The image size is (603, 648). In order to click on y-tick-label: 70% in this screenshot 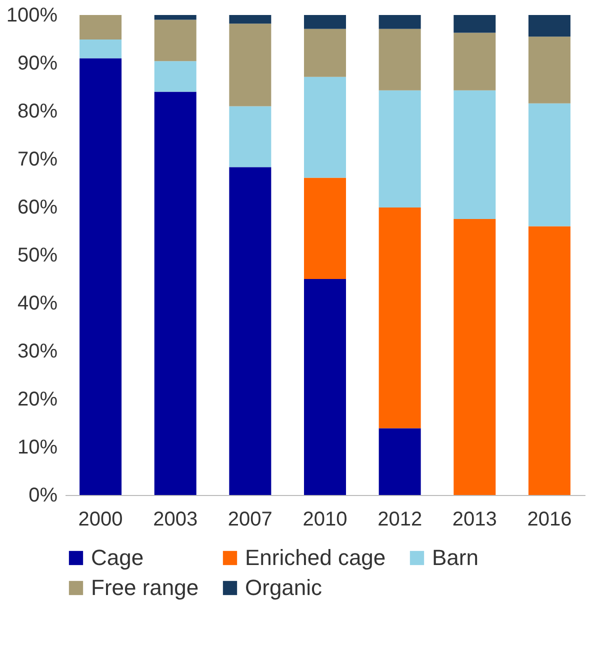, I will do `click(37, 159)`.